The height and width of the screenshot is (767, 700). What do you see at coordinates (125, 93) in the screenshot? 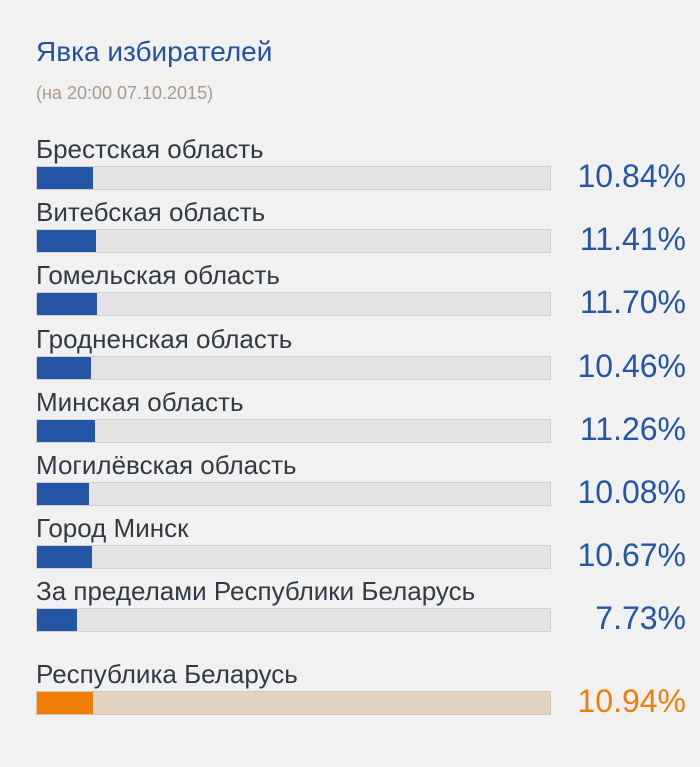
I see `chart-subtitle: (на 20:00 07.10.2015)` at bounding box center [125, 93].